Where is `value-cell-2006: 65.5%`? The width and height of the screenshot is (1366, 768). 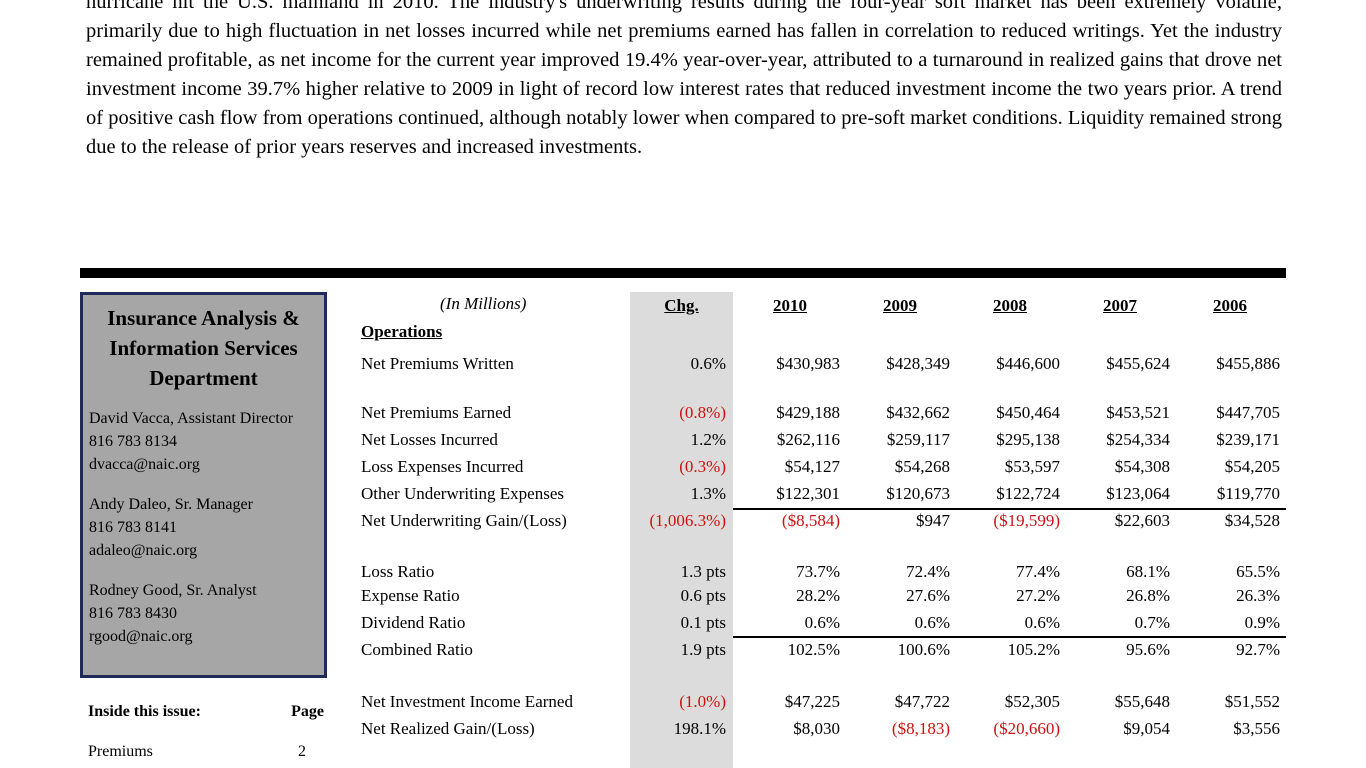
value-cell-2006: 65.5% is located at coordinates (1258, 571).